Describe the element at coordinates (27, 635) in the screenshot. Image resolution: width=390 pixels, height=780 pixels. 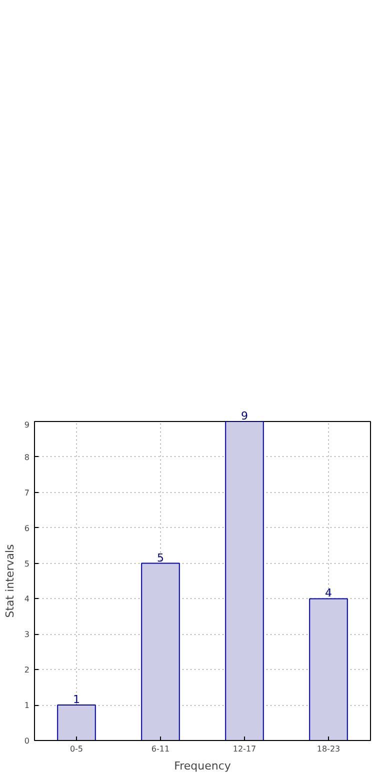
I see `y-tick-label: 3` at that location.